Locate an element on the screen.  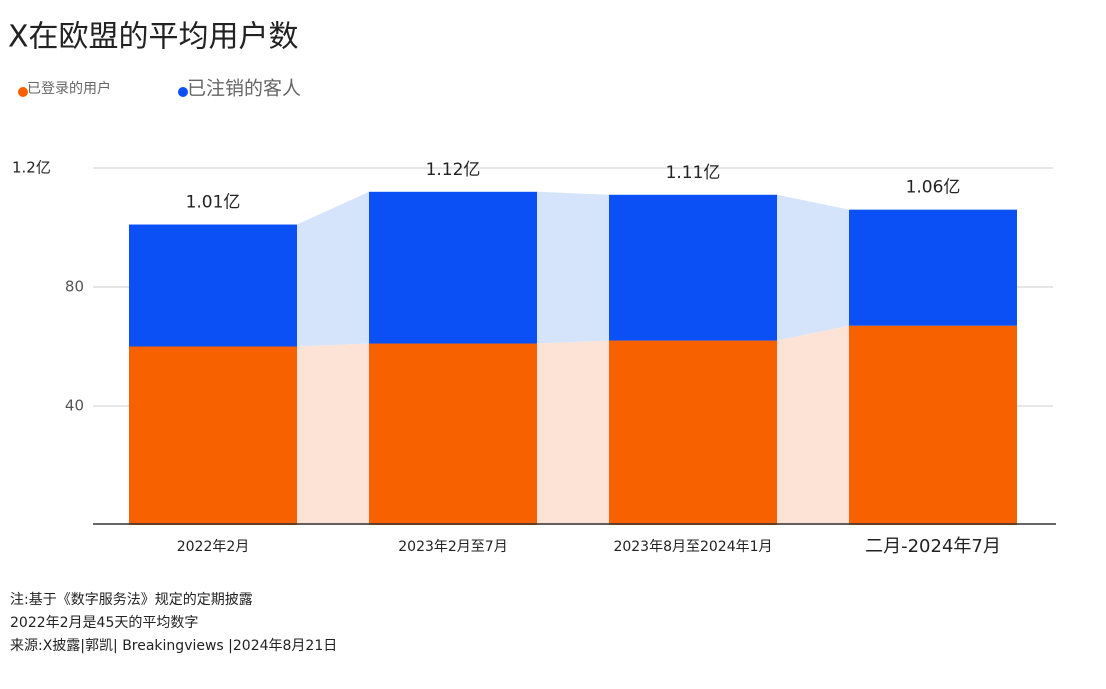
chart-title: X在欧盟的平均用户数 is located at coordinates (153, 37).